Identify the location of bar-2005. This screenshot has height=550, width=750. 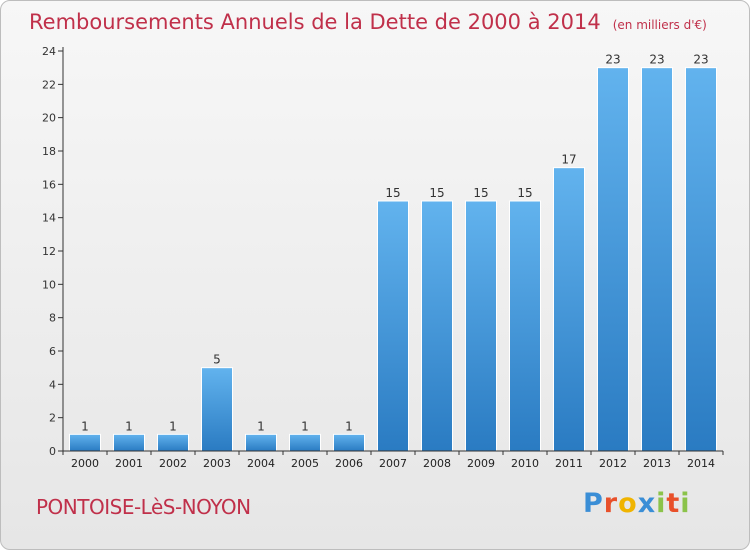
(305, 442).